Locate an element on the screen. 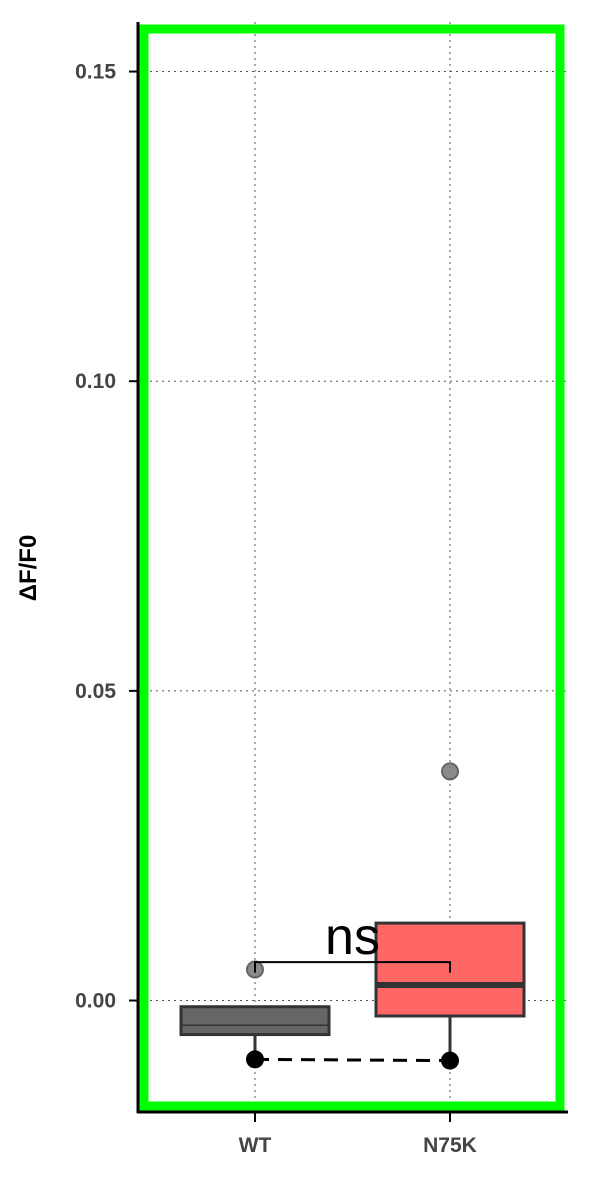  x-tick-label: N75K is located at coordinates (450, 1145).